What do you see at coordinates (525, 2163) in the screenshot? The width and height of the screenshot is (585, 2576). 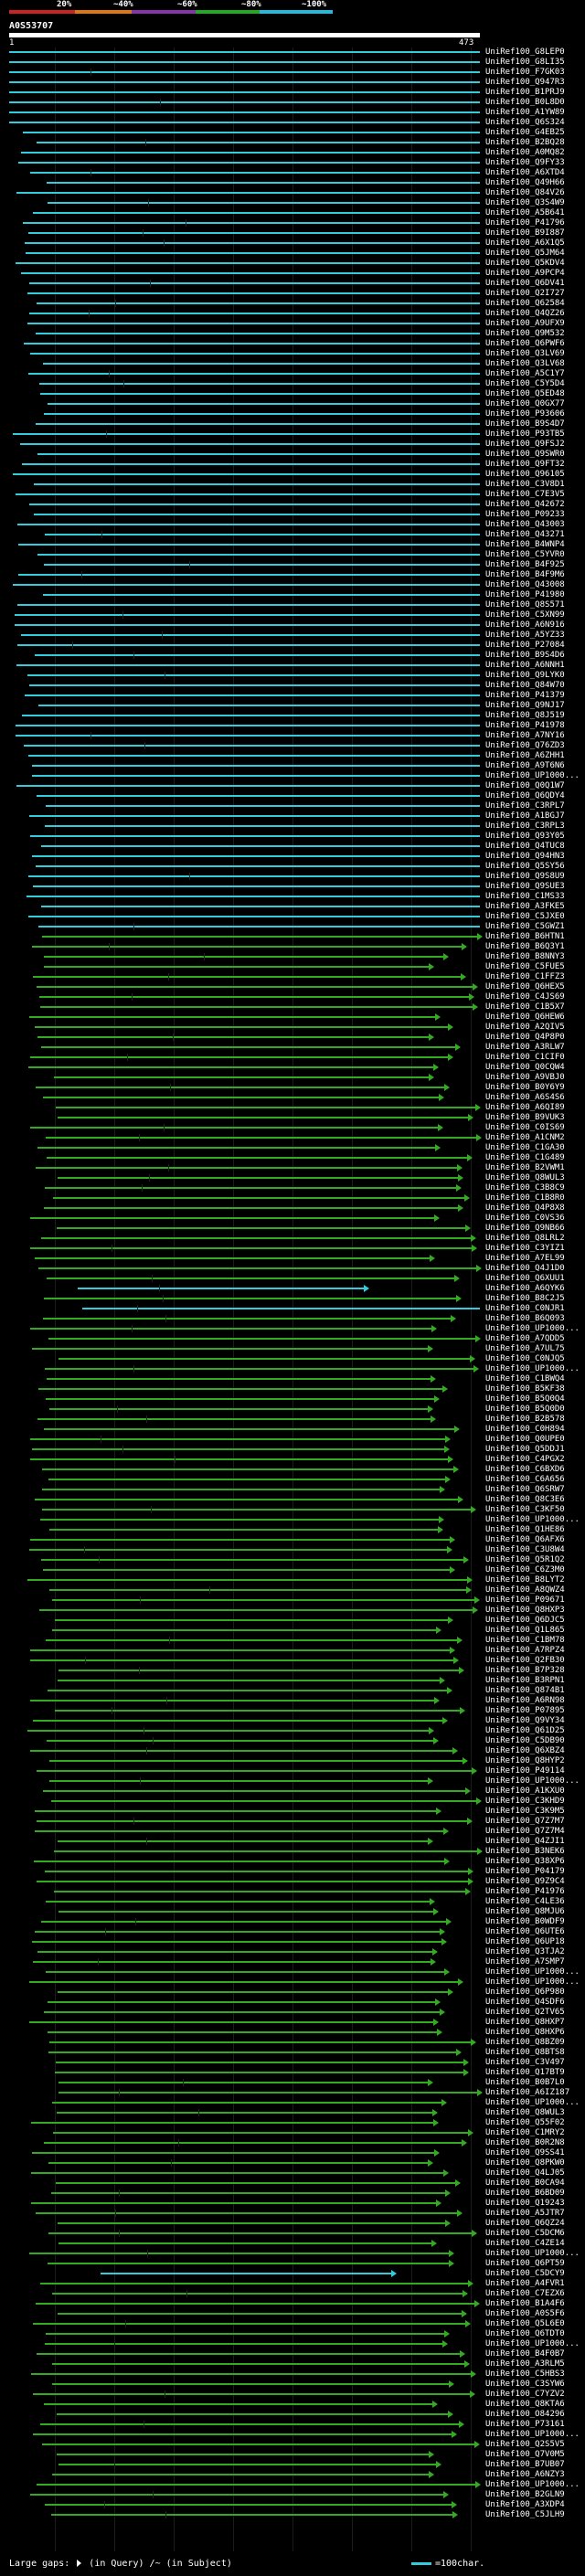 I see `hit-label: UniRef100_Q8PKW0` at bounding box center [525, 2163].